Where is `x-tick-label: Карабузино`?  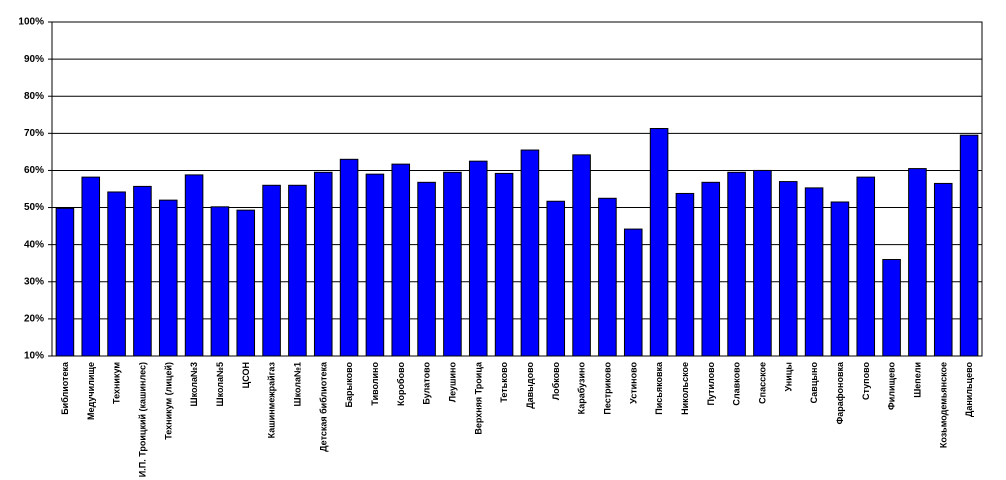
x-tick-label: Карабузино is located at coordinates (582, 388).